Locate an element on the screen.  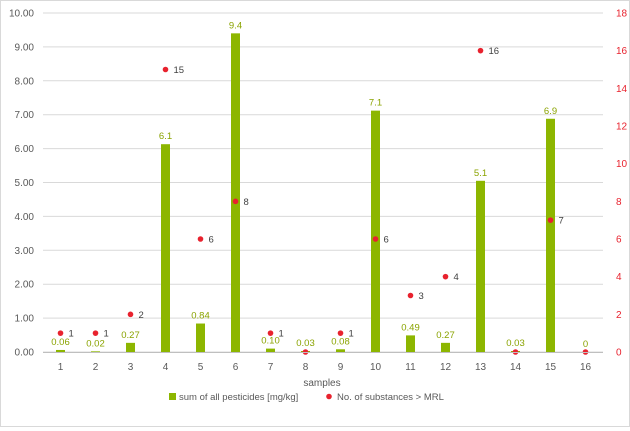
right-axis-tick-label: 0 is located at coordinates (619, 353).